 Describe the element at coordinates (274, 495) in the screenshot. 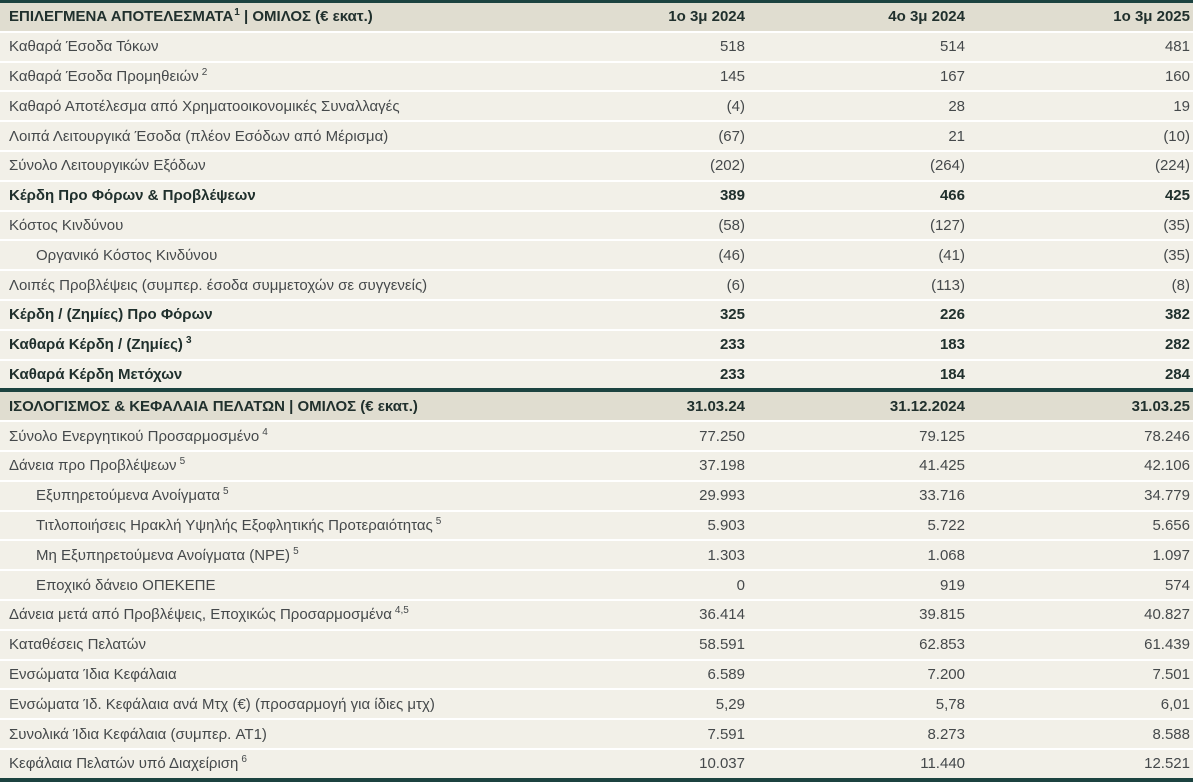

I see `row-label: Εξυπηρετούμενα Ανοίγματα 5` at that location.